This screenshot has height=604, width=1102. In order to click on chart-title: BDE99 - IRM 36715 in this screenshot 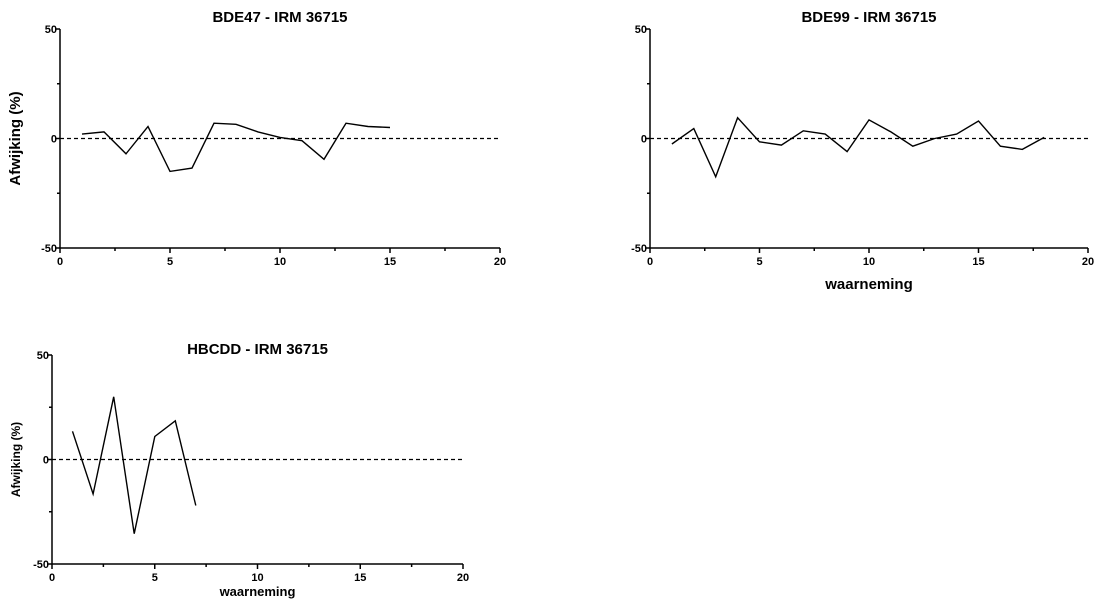, I will do `click(868, 17)`.